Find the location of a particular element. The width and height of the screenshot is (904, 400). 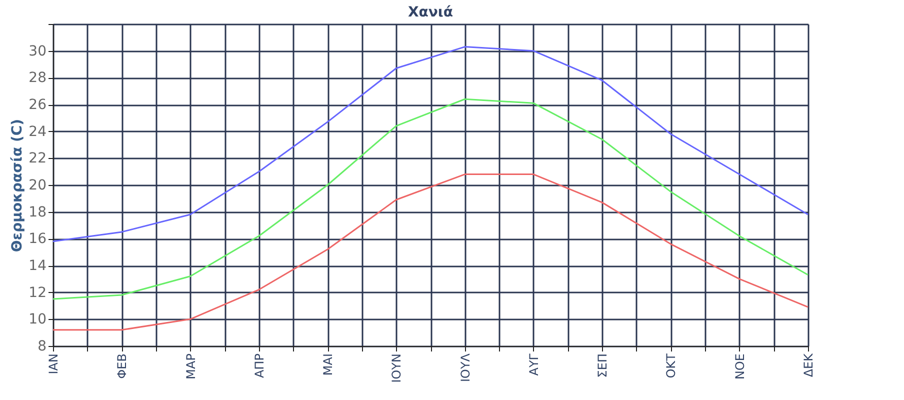

x-tick-label: ΙΟΥΝ is located at coordinates (397, 368).